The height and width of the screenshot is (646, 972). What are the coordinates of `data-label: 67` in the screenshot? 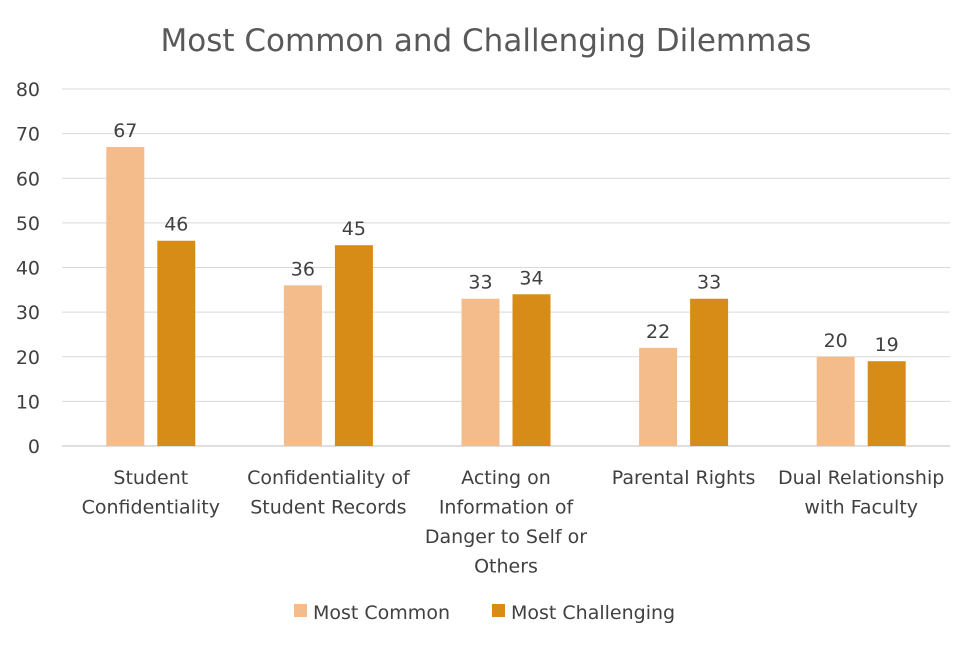 It's located at (125, 131).